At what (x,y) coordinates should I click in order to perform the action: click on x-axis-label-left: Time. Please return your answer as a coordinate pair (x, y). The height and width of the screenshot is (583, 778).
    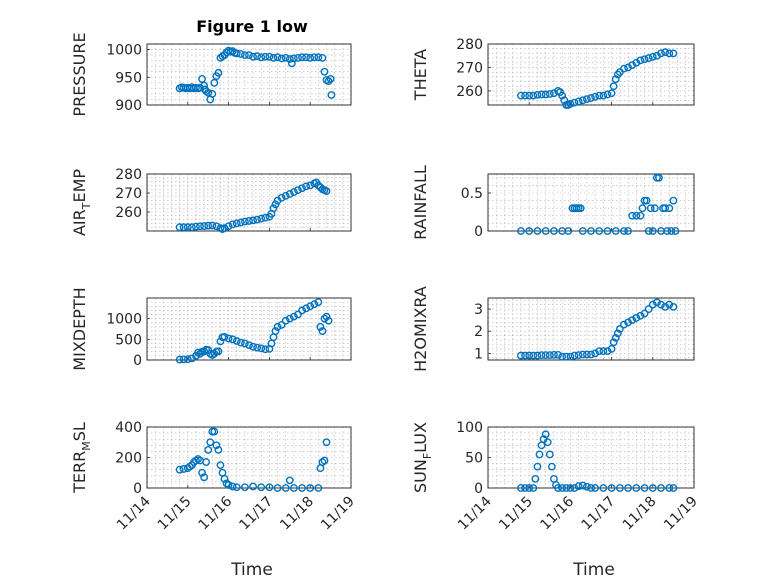
    Looking at the image, I should click on (251, 570).